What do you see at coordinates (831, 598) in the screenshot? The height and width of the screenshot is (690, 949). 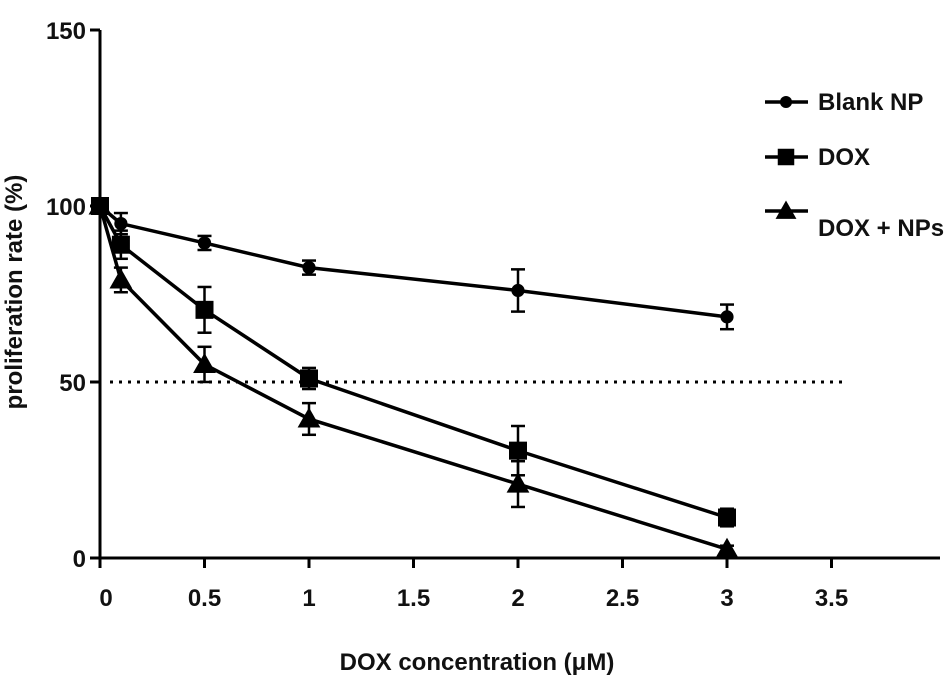 I see `x-tick-label: 3.5` at bounding box center [831, 598].